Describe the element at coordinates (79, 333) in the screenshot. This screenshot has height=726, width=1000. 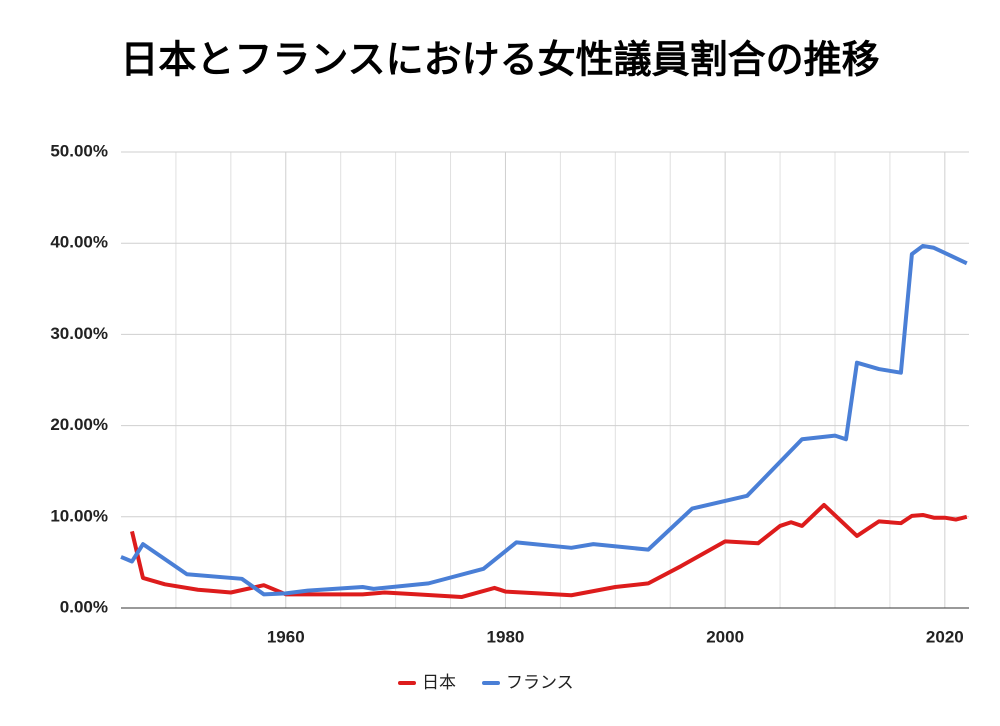
I see `y-tick-label: 30.00%` at that location.